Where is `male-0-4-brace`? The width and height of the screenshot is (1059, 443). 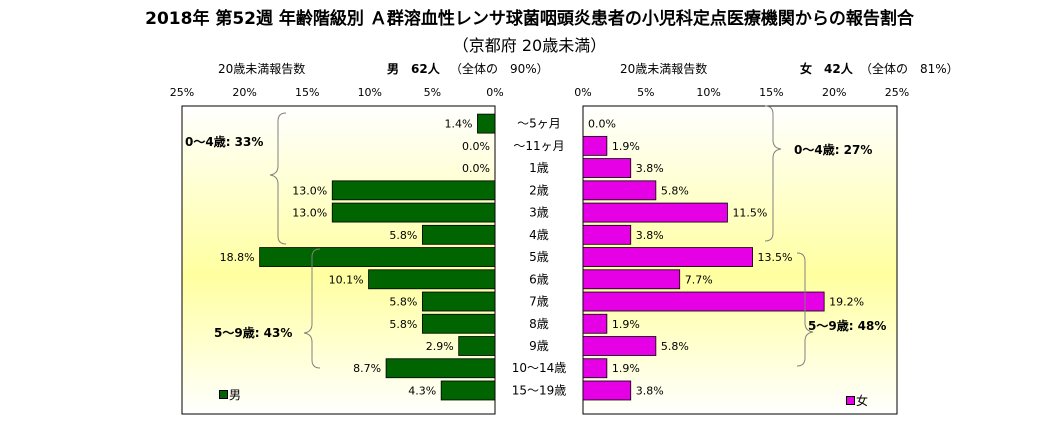
male-0-4-brace is located at coordinates (278, 178).